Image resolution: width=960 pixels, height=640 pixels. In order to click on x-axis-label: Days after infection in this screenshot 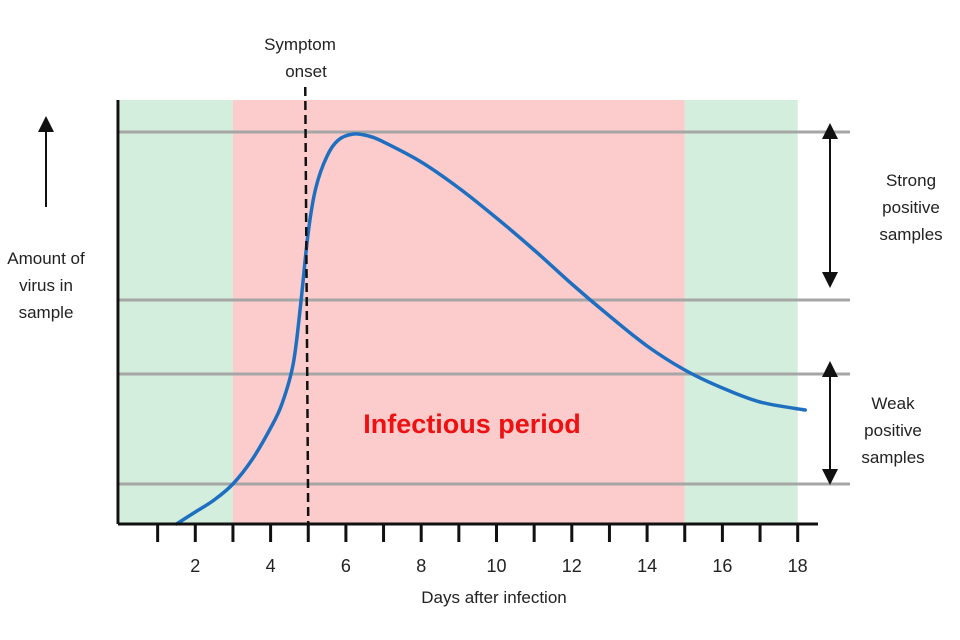, I will do `click(494, 597)`.